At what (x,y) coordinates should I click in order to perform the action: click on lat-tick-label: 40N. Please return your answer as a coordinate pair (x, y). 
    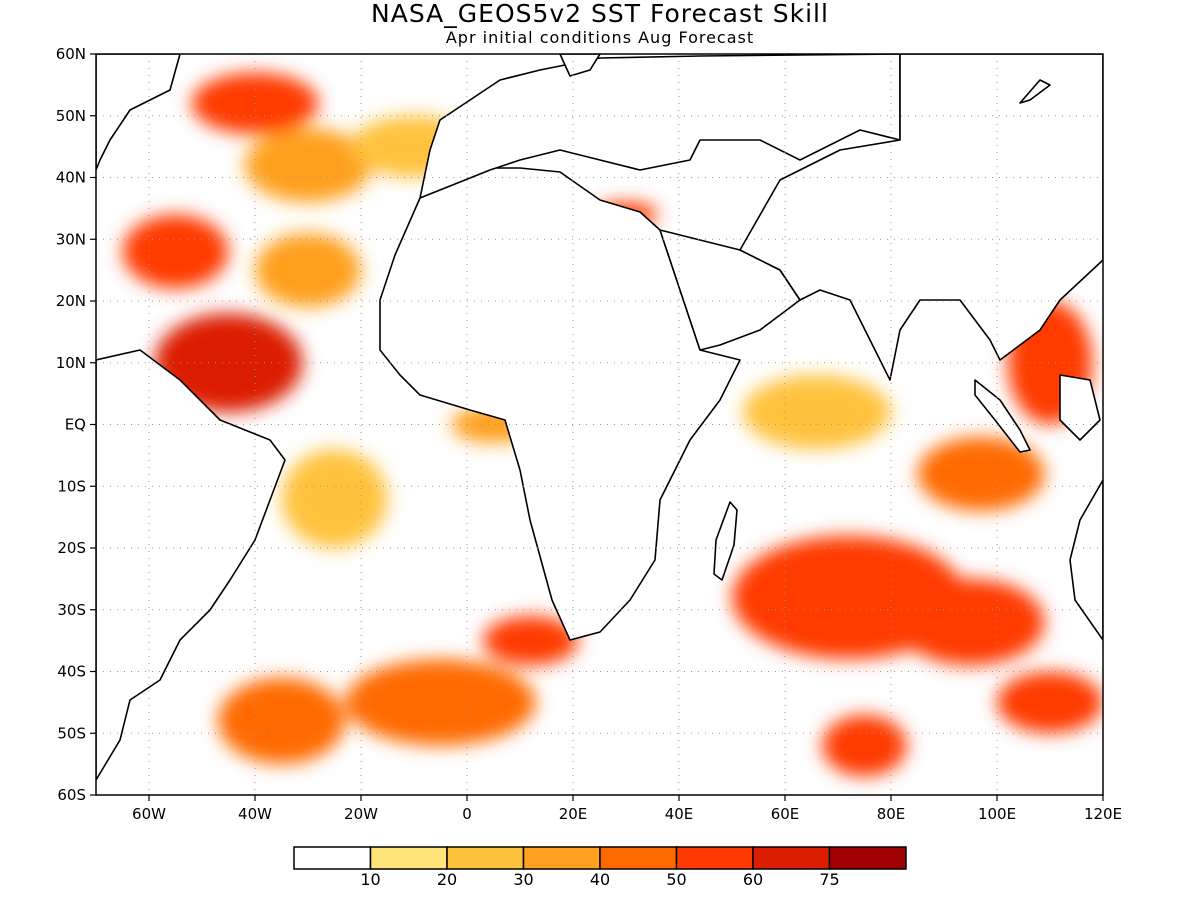
    Looking at the image, I should click on (71, 178).